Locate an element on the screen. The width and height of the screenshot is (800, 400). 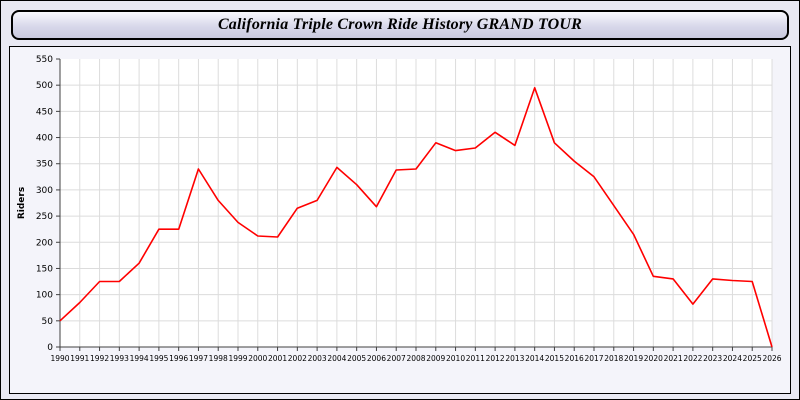
x-axis-tick-label: 1990 is located at coordinates (59, 358).